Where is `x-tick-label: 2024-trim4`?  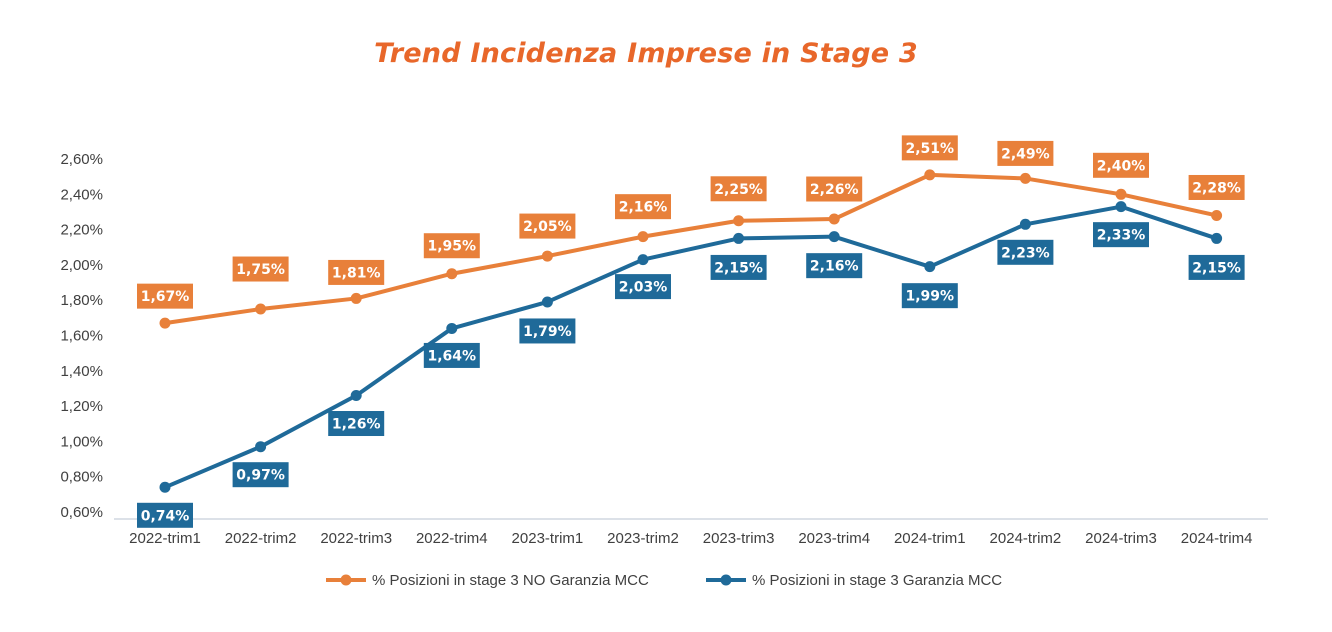 x-tick-label: 2024-trim4 is located at coordinates (1217, 538).